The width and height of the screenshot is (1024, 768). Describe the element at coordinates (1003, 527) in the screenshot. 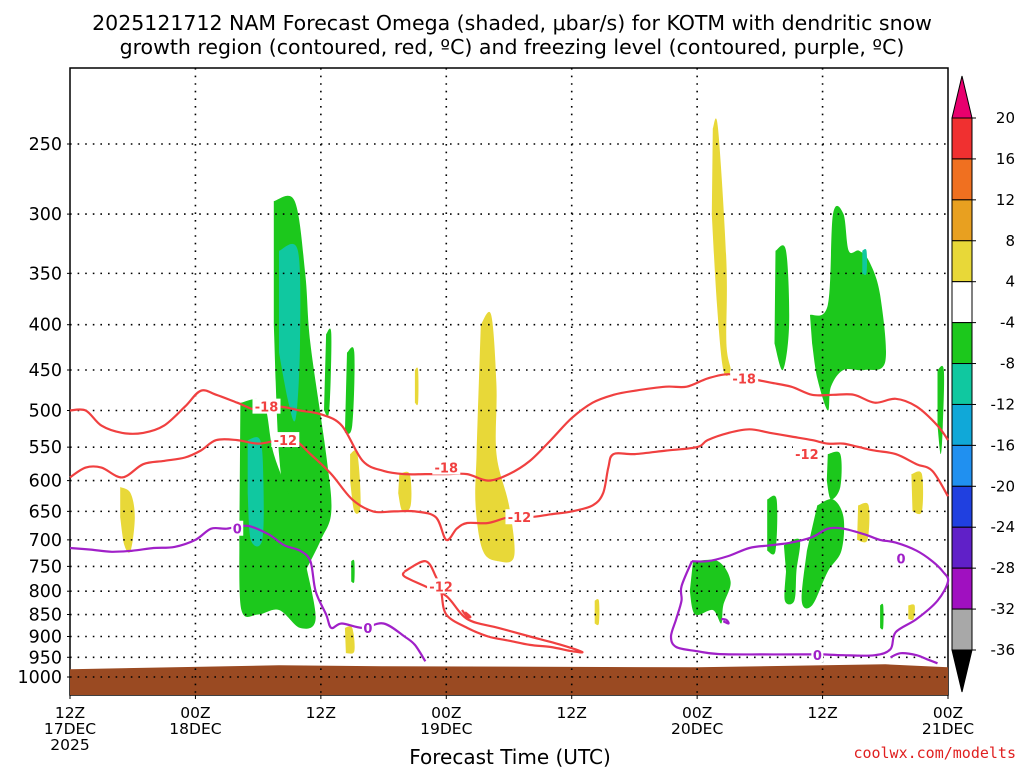

I see `colorbar-label: -24` at that location.